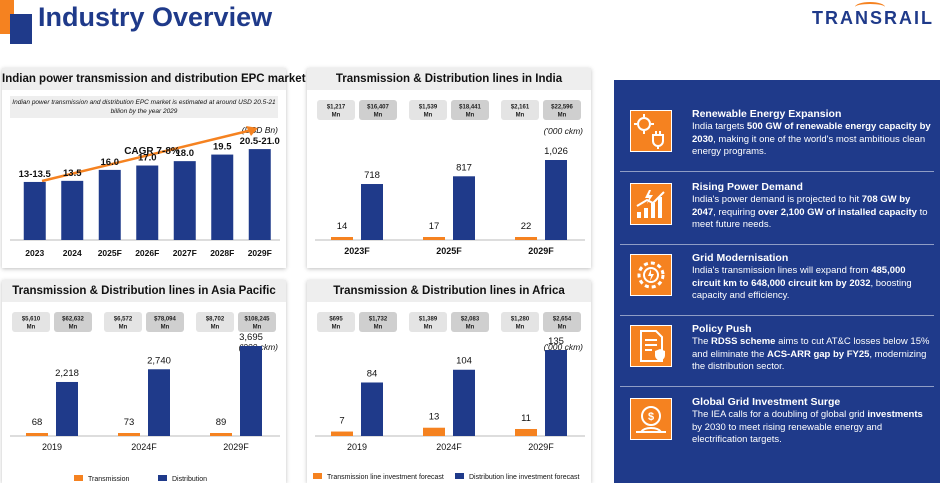 This screenshot has height=483, width=940. Describe the element at coordinates (740, 258) in the screenshot. I see `highlight-title: Grid Modernisation` at that location.